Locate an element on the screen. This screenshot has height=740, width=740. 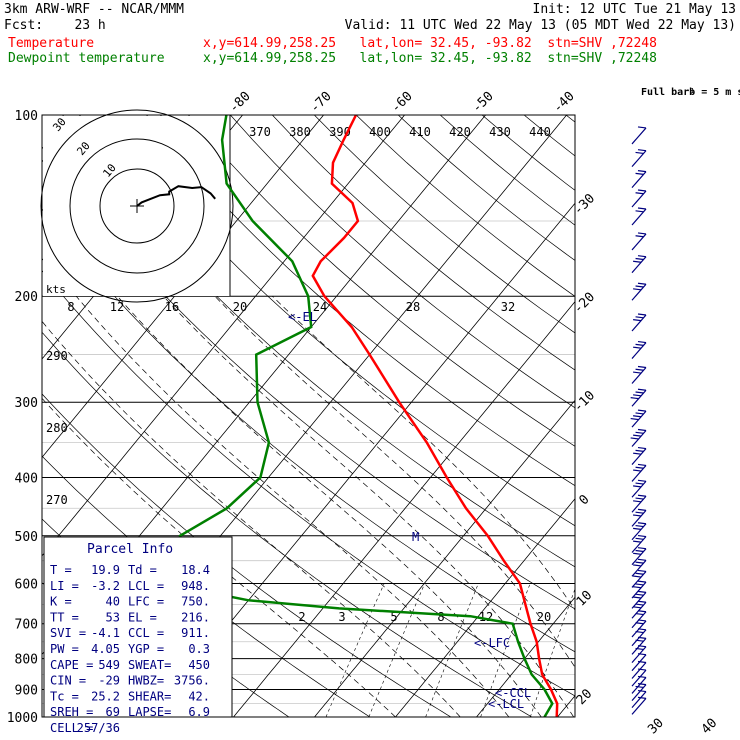
mixing-ratio-label: 5 is located at coordinates (393, 617).